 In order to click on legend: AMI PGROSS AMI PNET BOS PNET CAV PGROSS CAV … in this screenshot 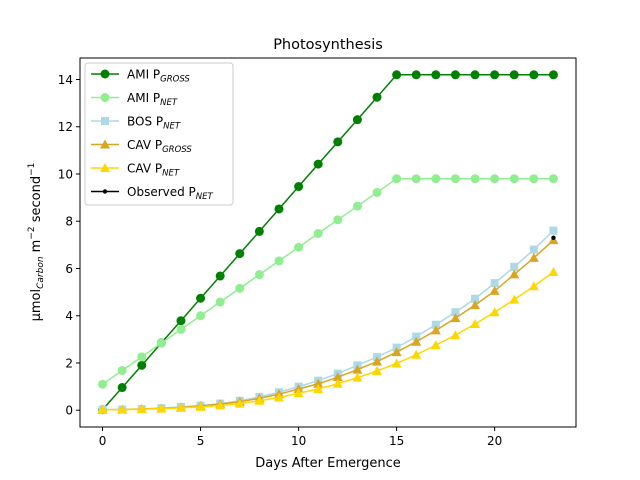, I will do `click(159, 134)`.